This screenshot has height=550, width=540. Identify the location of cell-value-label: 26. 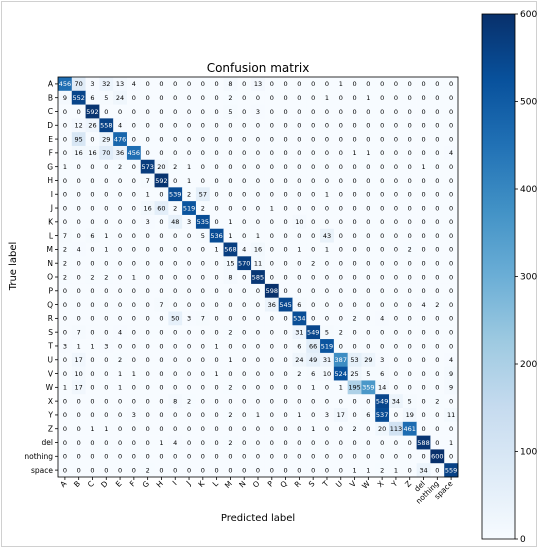
(92, 126).